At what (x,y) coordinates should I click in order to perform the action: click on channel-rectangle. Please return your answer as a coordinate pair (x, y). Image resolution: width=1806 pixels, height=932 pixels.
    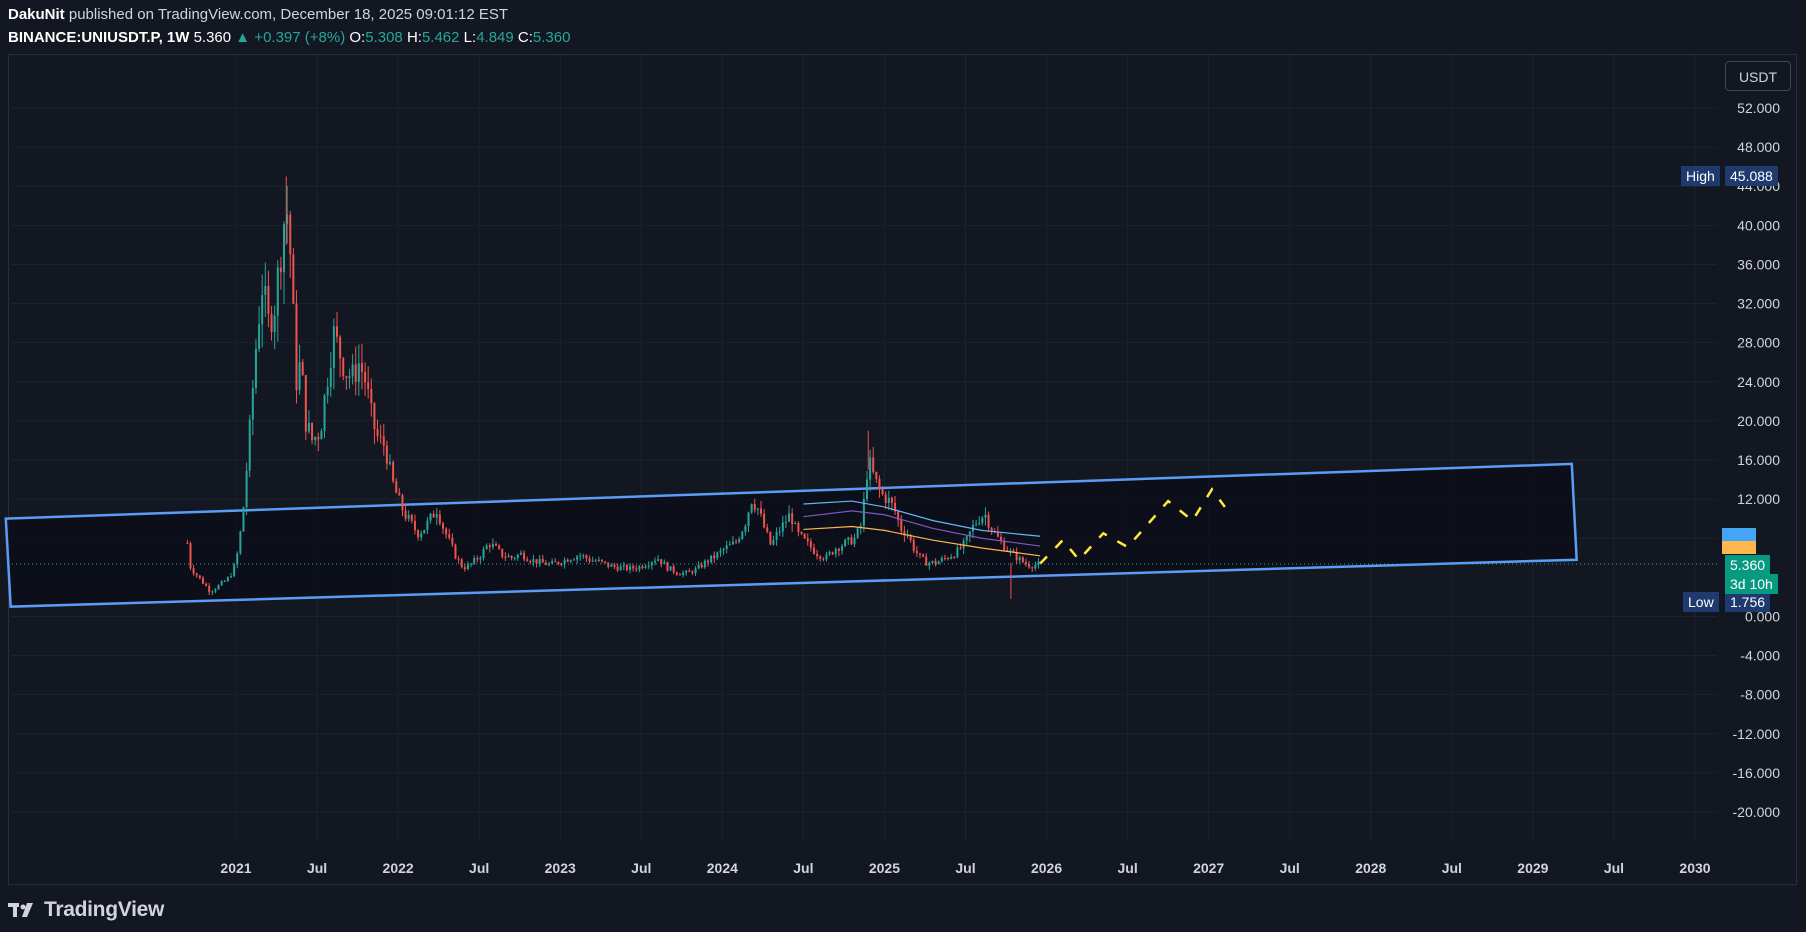
    Looking at the image, I should click on (791, 535).